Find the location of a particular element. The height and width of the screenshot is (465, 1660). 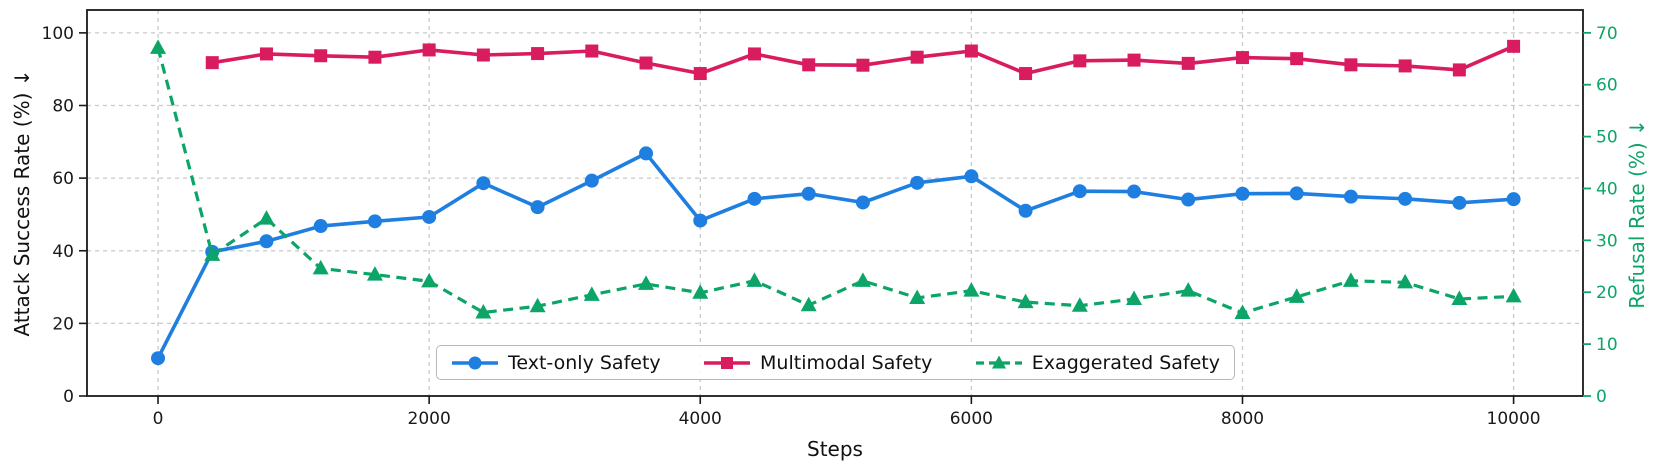

x-axis-label: Steps is located at coordinates (835, 449).